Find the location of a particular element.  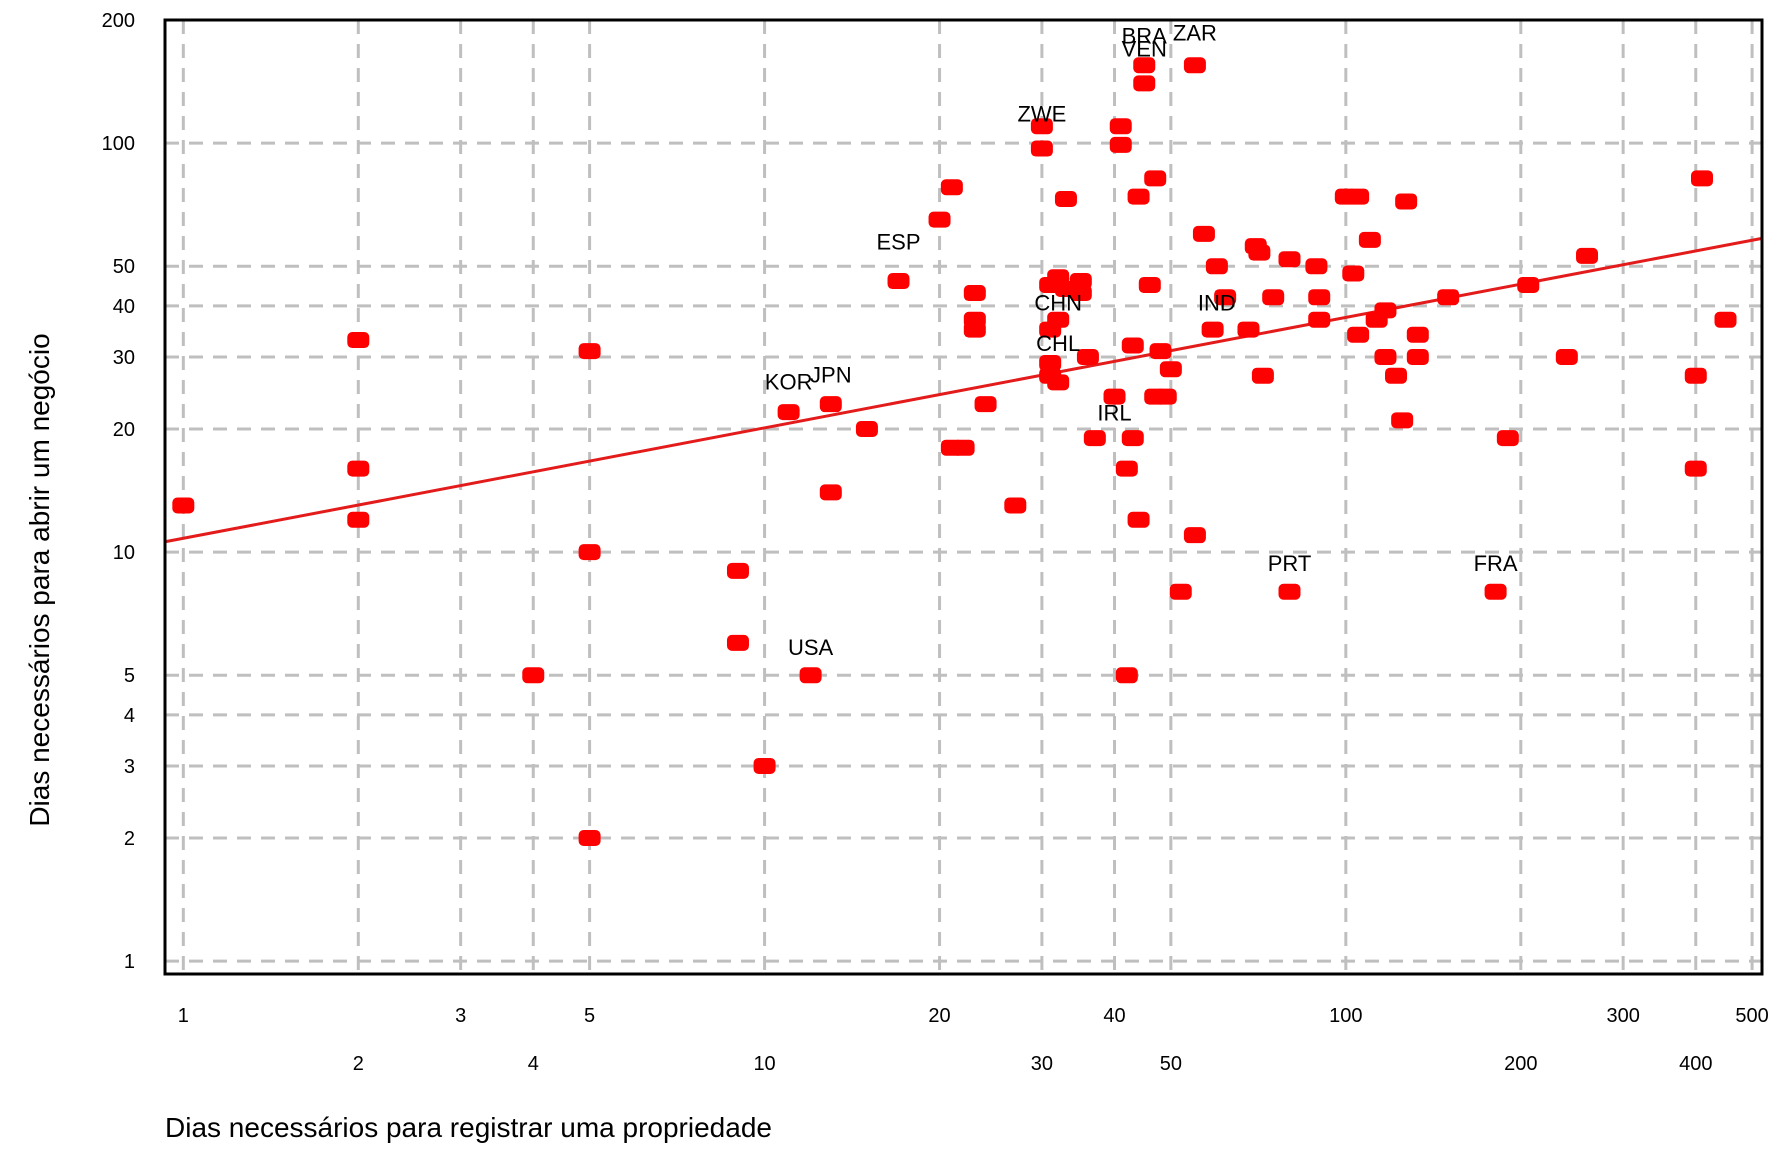

x-tick-label: 5 is located at coordinates (589, 1016).